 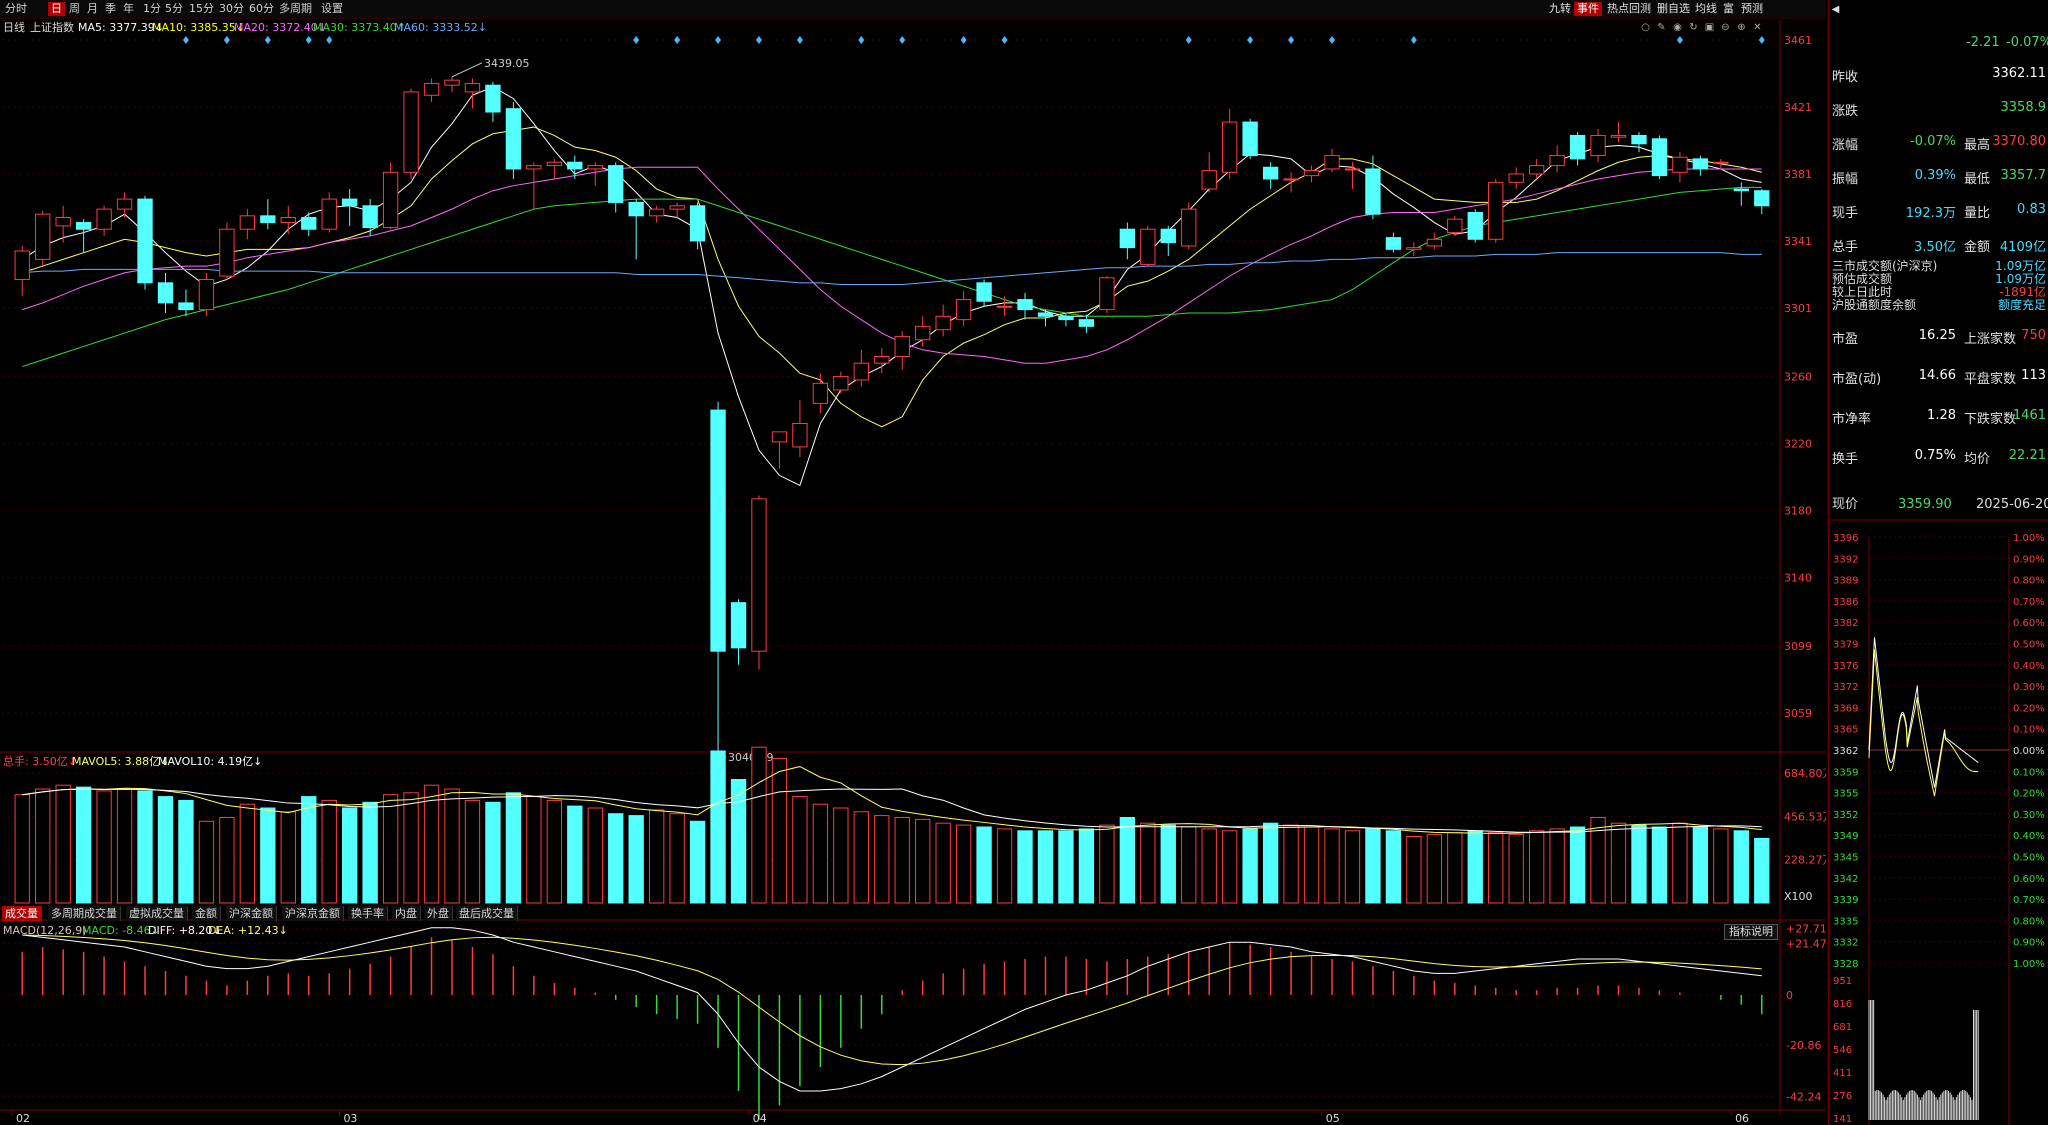 What do you see at coordinates (1798, 107) in the screenshot?
I see `price-tick-label: 3421` at bounding box center [1798, 107].